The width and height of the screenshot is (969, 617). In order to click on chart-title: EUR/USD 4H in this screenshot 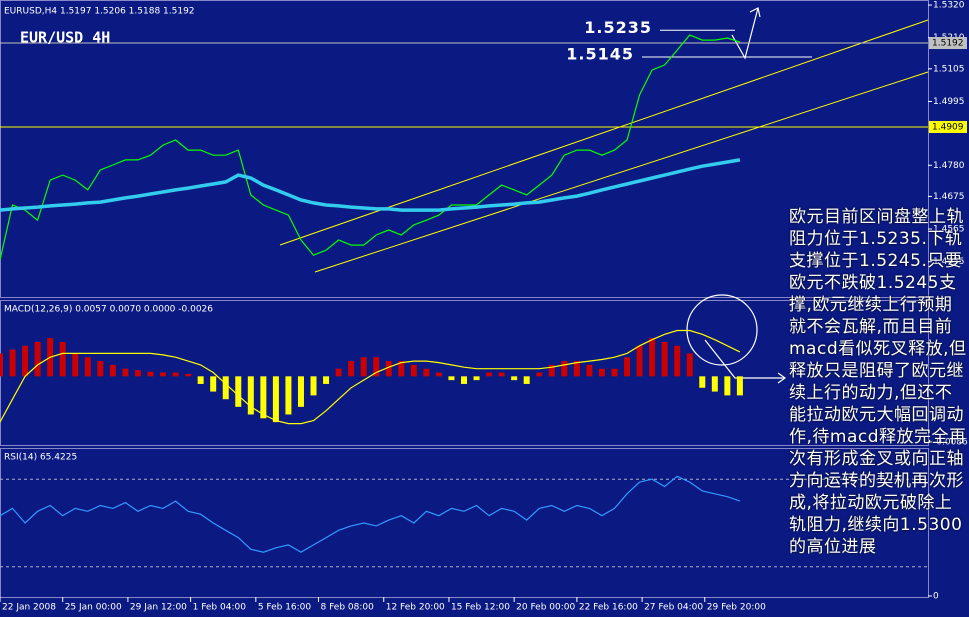, I will do `click(65, 38)`.